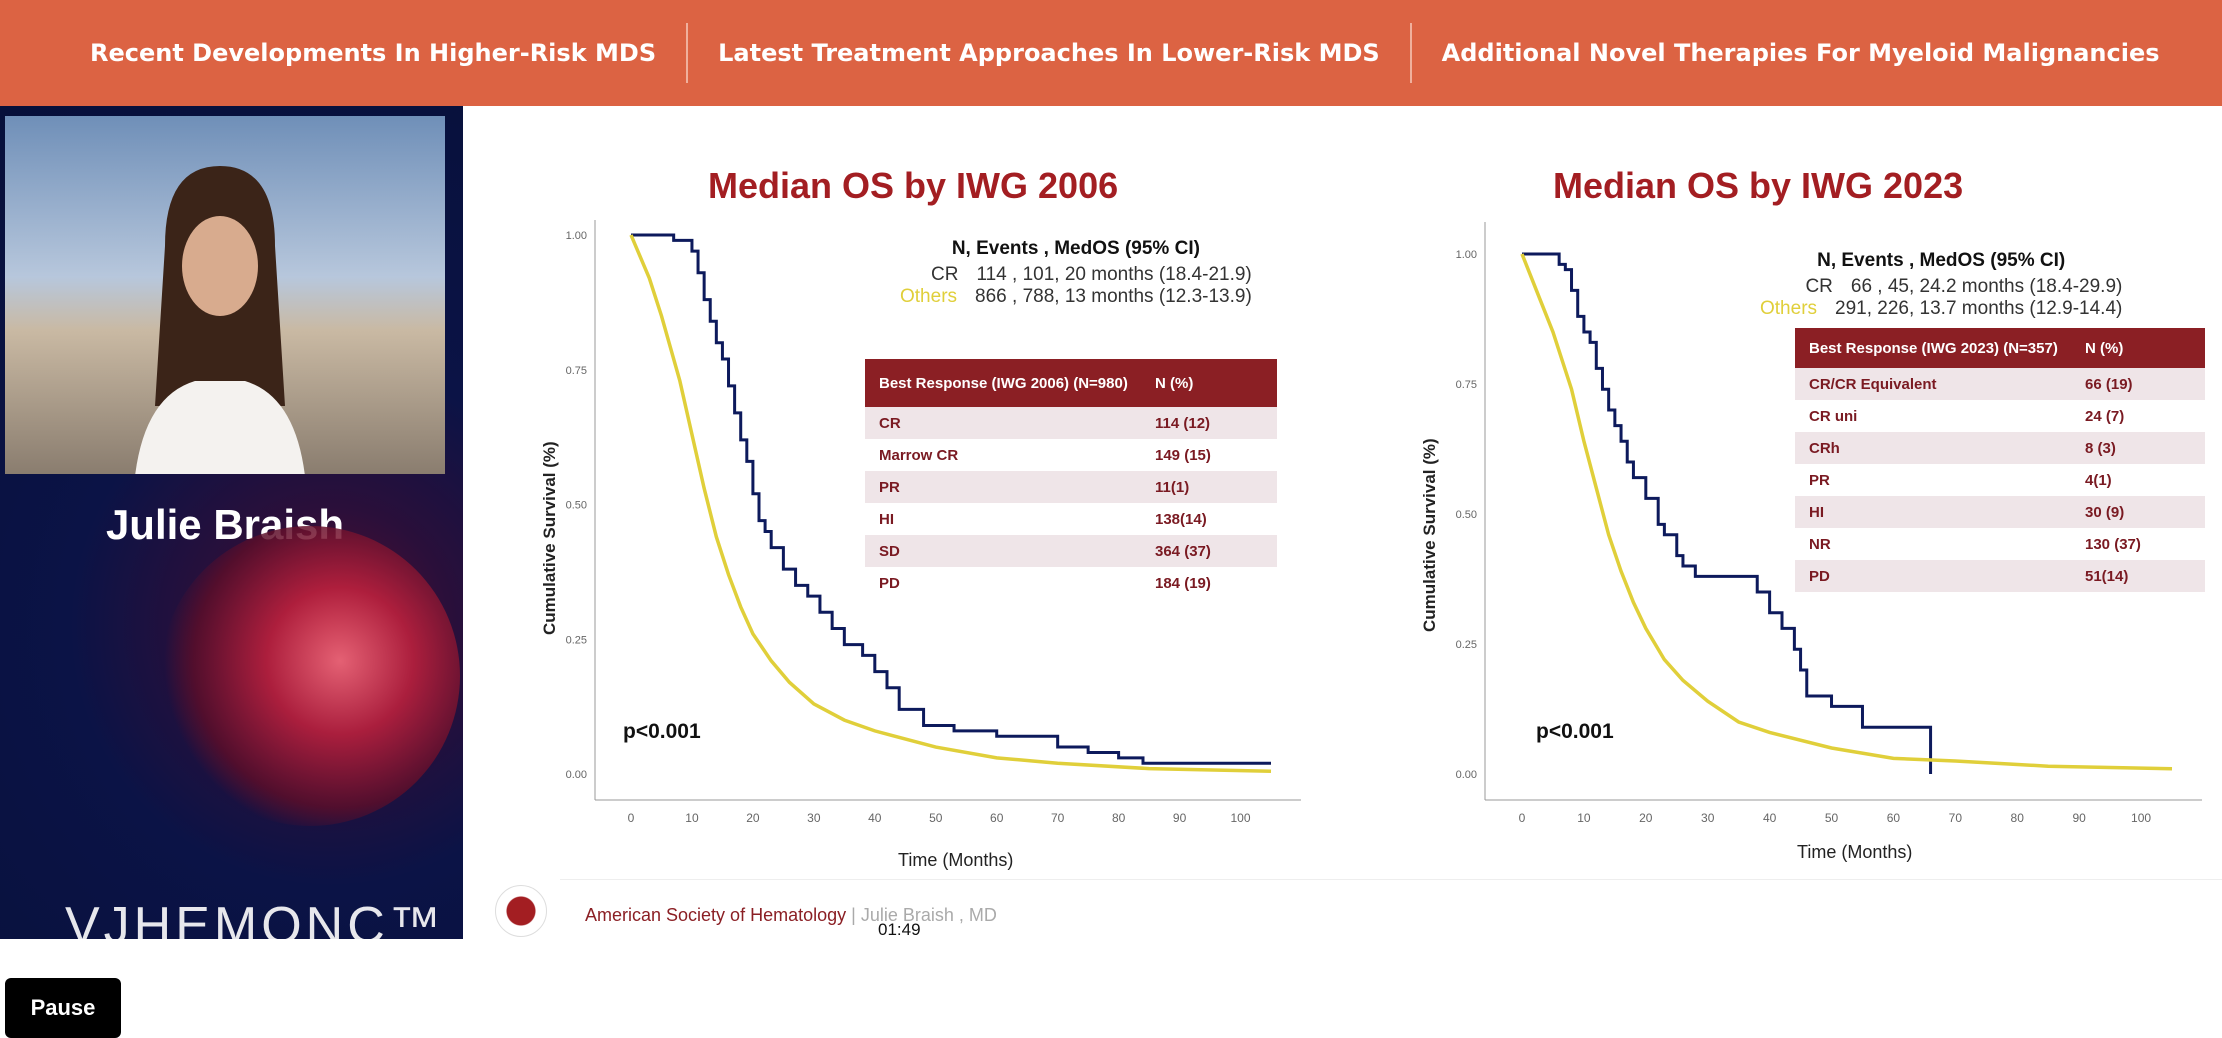 The image size is (2222, 1038). I want to click on table-row: CR 114 (12), so click(1071, 423).